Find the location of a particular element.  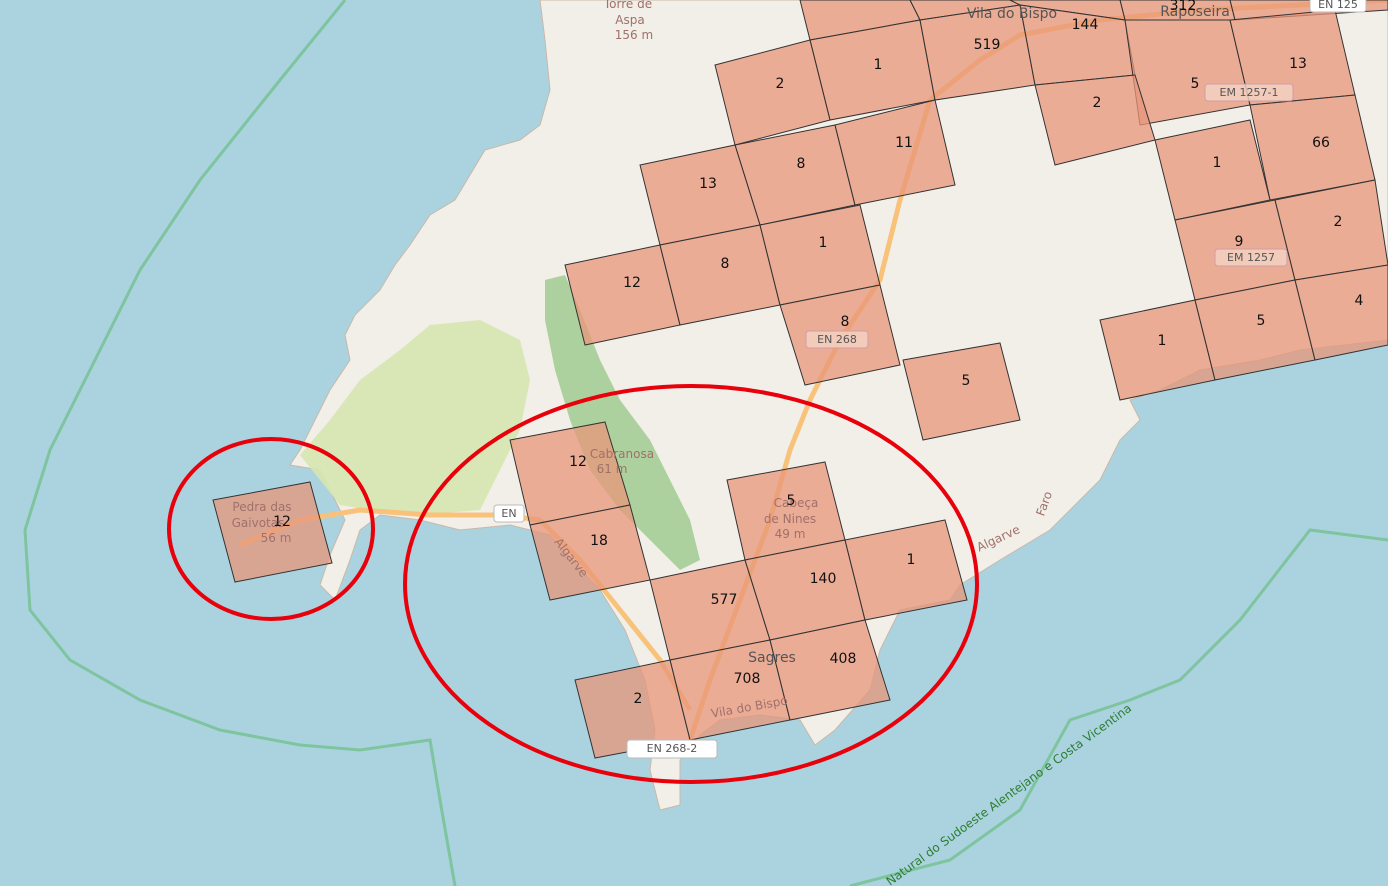

road-shield-en268-2: EN 268-2 is located at coordinates (672, 749).